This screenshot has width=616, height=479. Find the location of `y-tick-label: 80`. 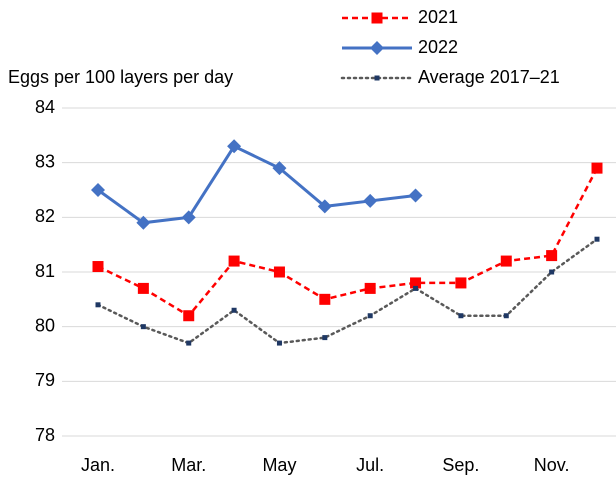

y-tick-label: 80 is located at coordinates (45, 325).